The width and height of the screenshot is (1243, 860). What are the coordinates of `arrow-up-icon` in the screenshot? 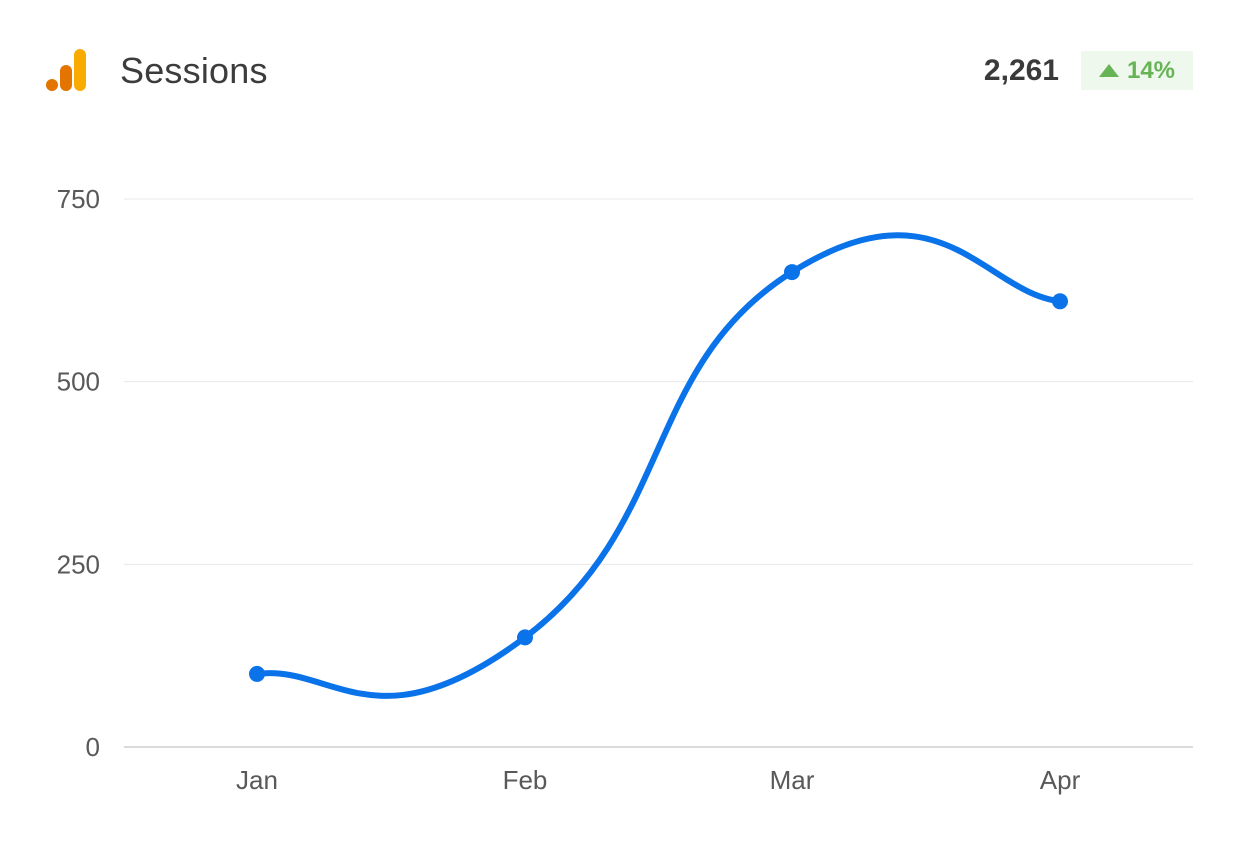 It's located at (1108, 70).